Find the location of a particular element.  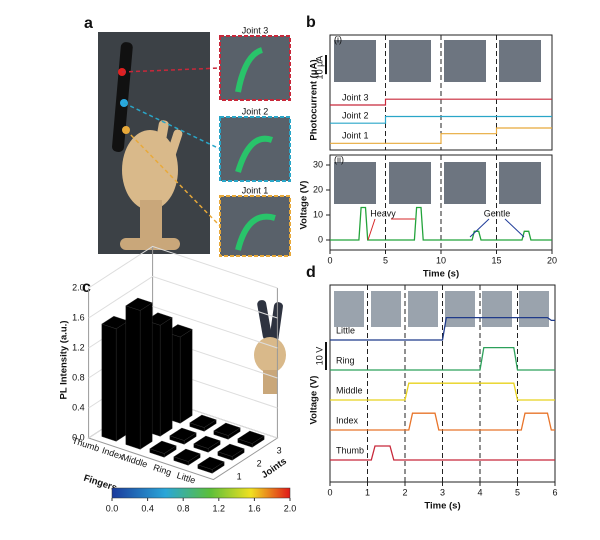

colorbar-tick-label: 0.8 is located at coordinates (183, 508).